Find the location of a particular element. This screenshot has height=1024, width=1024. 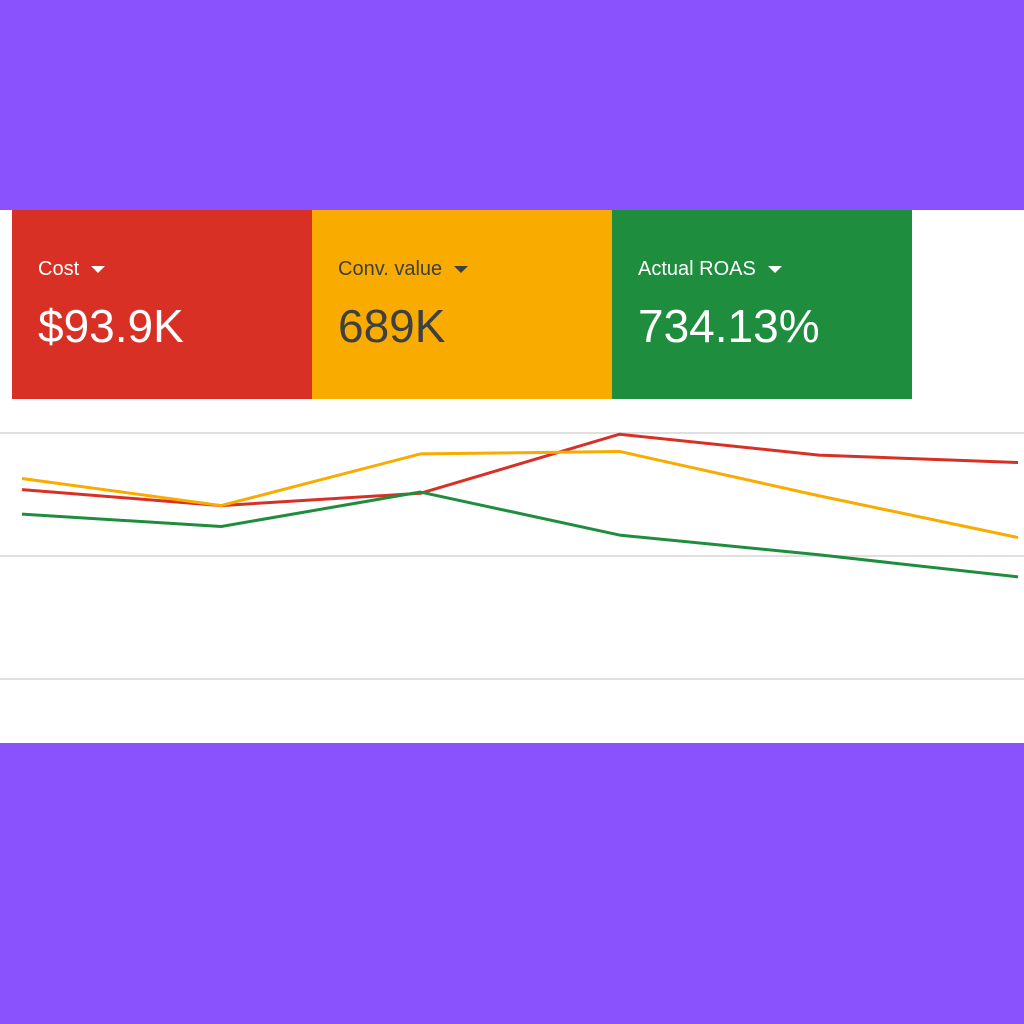

metric-value: 689K is located at coordinates (392, 326).